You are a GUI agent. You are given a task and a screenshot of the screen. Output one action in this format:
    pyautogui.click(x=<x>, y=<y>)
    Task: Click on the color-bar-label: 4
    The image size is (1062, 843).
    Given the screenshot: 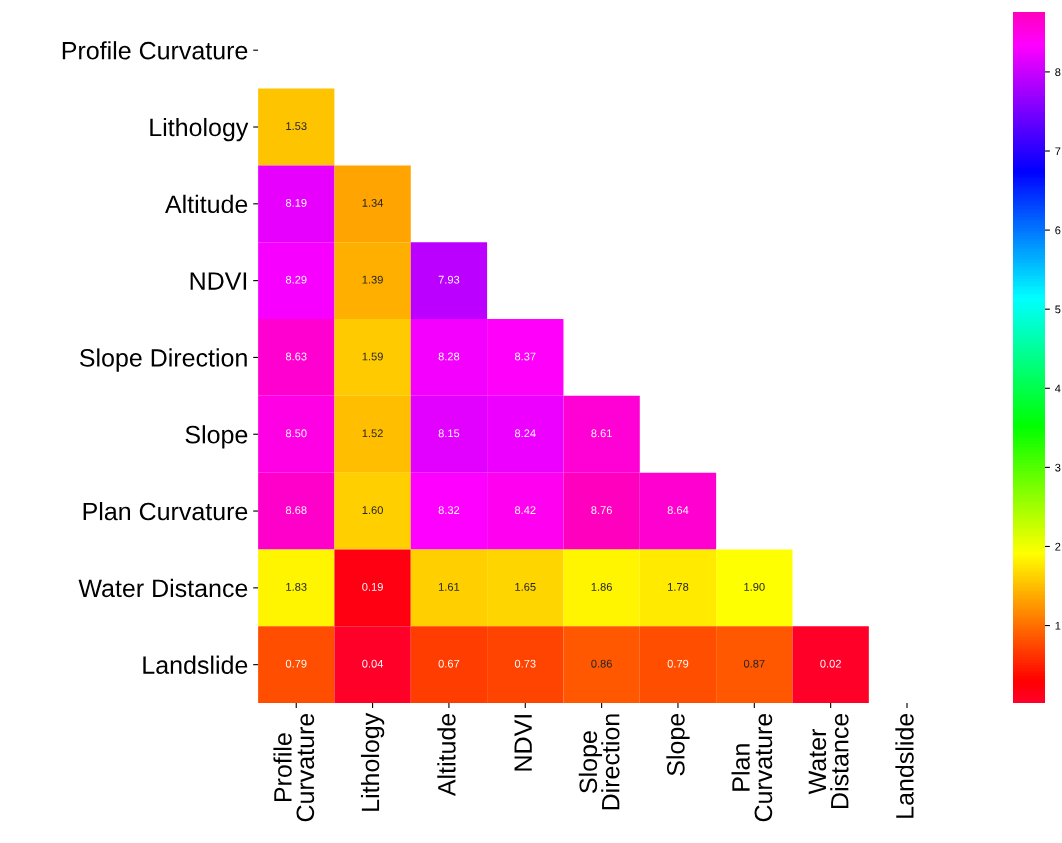 What is the action you would take?
    pyautogui.click(x=1057, y=388)
    